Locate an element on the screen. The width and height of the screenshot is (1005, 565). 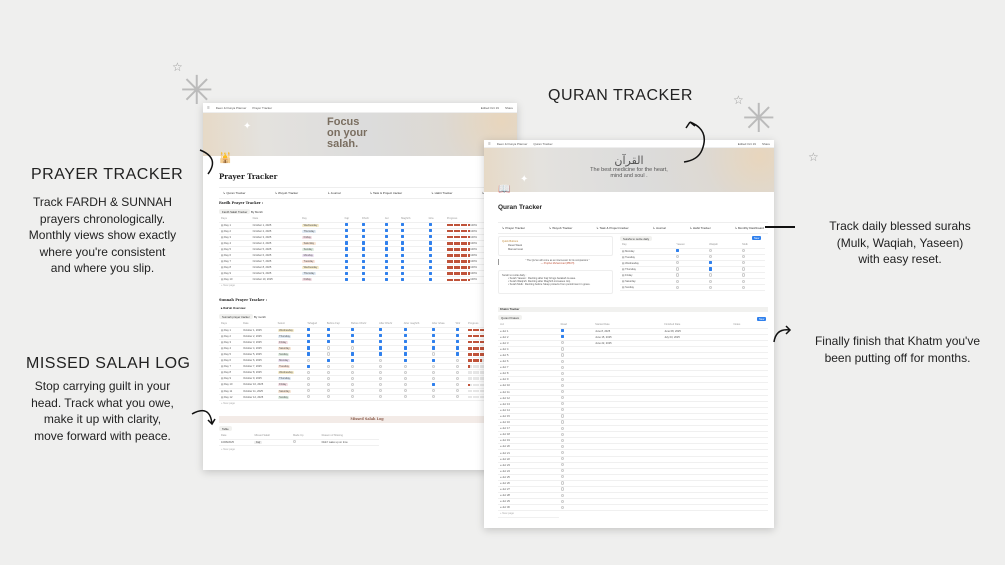
view-tab-quran-khatam: Quran Khatam is located at coordinates (510, 317).